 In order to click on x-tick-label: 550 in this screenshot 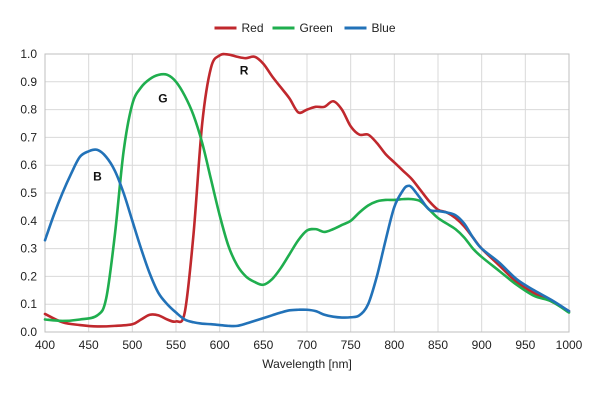, I will do `click(176, 345)`.